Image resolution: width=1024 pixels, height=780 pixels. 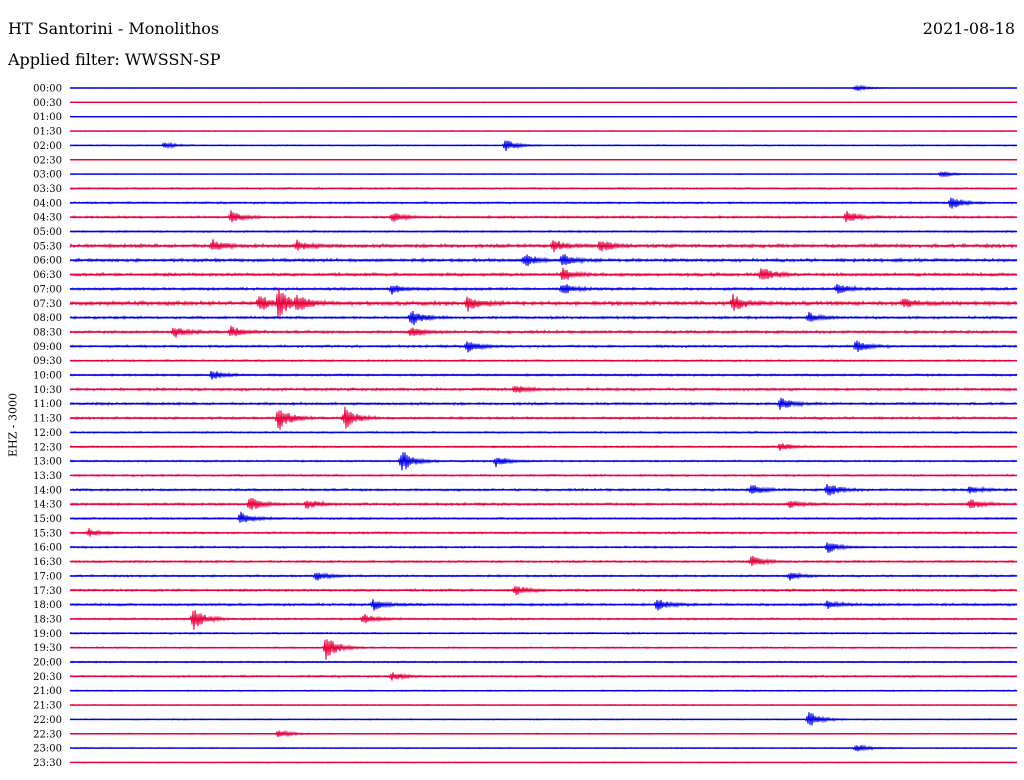 What do you see at coordinates (47, 304) in the screenshot?
I see `time-tick-label: 07:30` at bounding box center [47, 304].